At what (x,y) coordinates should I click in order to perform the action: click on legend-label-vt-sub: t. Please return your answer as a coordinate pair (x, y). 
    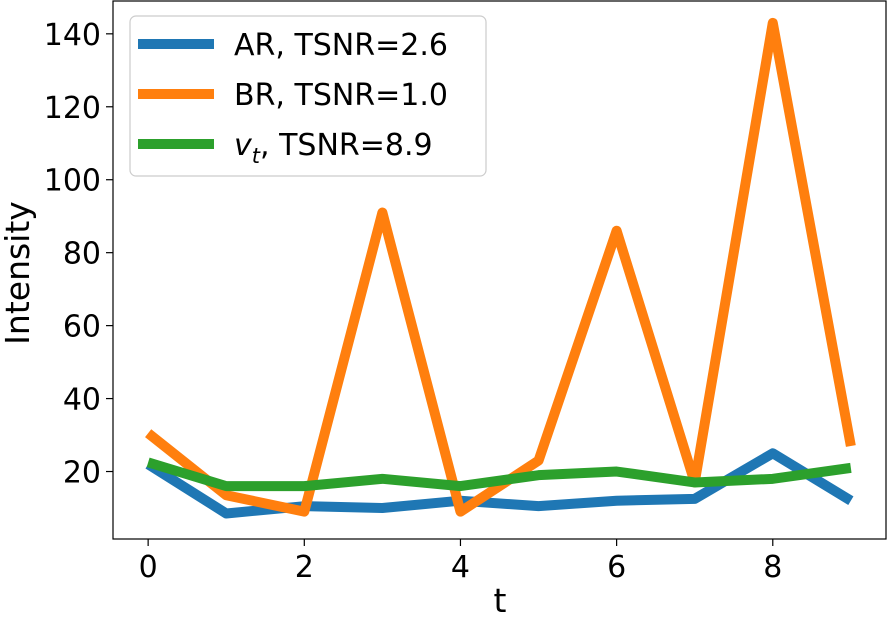
    Looking at the image, I should click on (256, 156).